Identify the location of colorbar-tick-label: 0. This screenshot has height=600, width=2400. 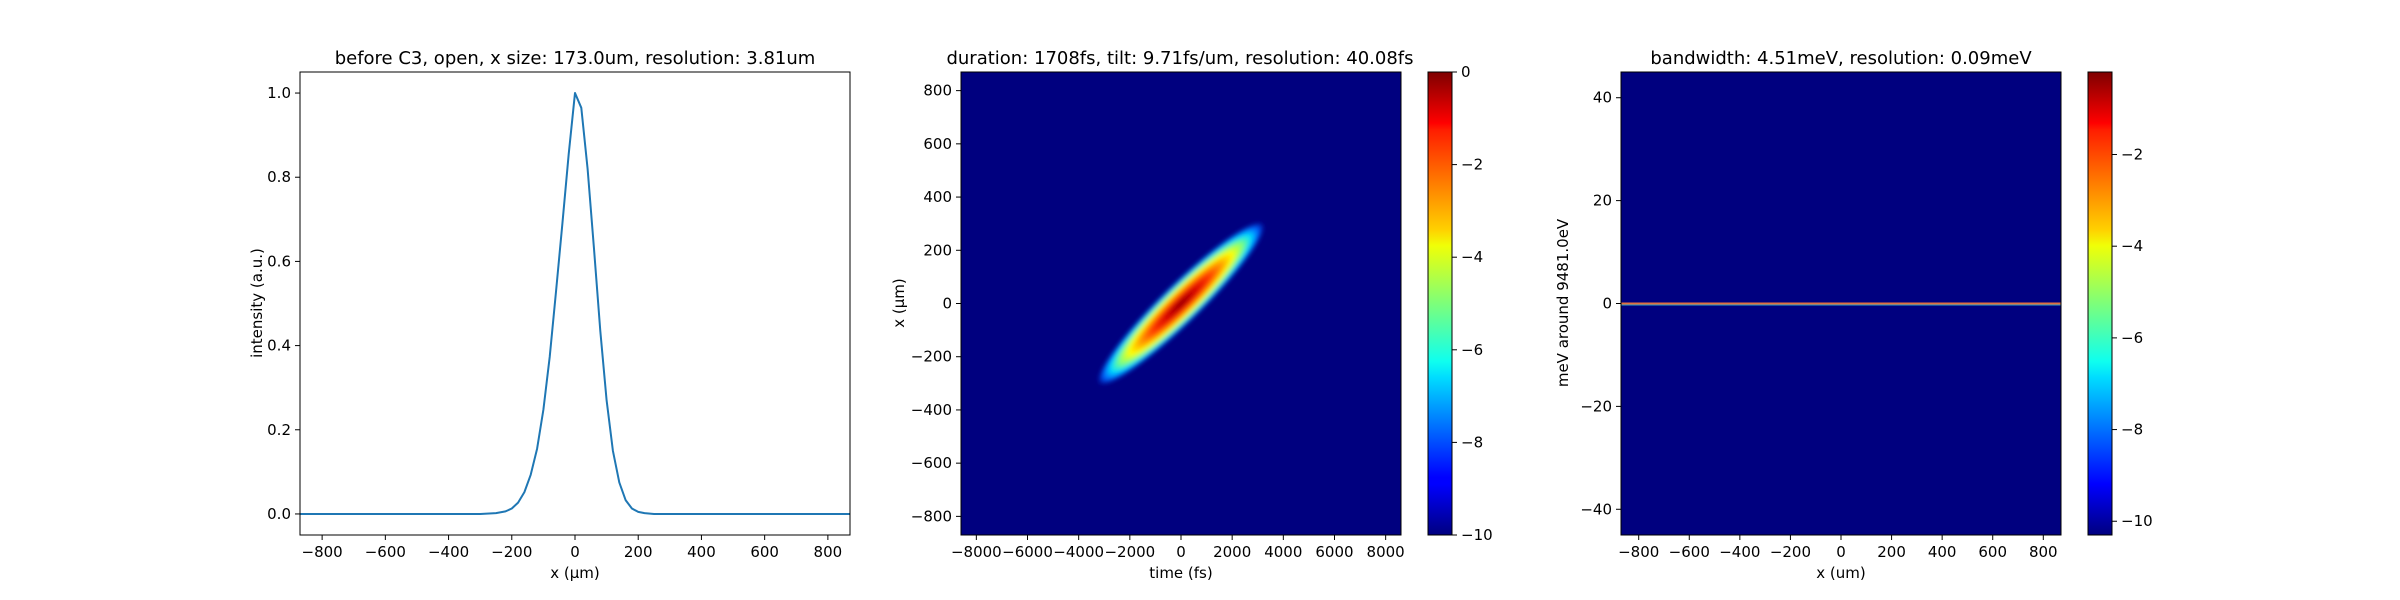
(1466, 72).